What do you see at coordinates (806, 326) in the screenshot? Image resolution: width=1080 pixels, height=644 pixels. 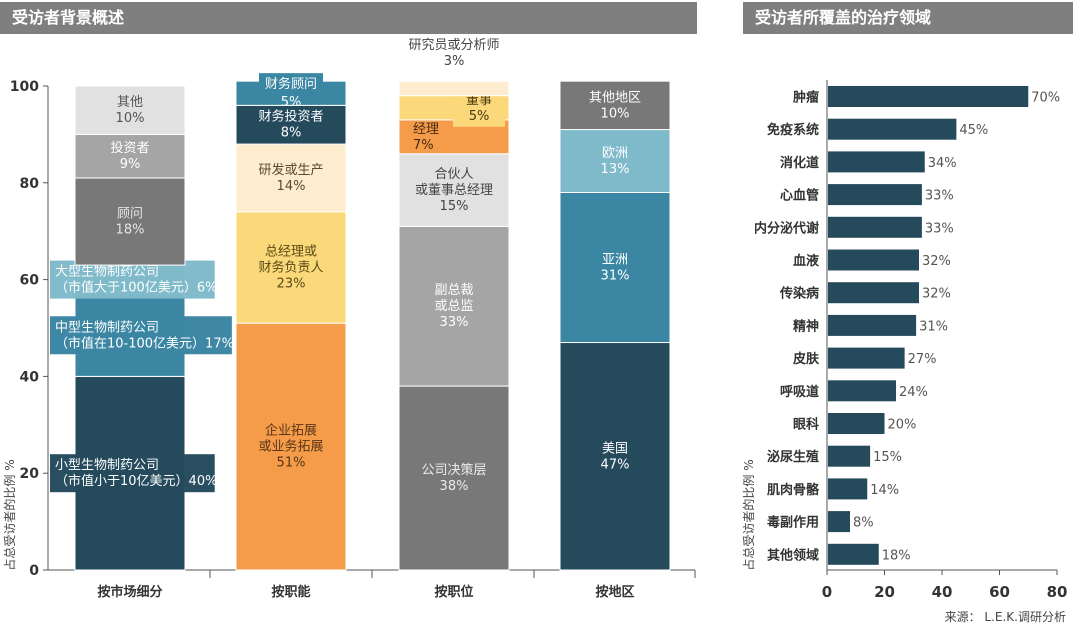 I see `category-label: 精神` at bounding box center [806, 326].